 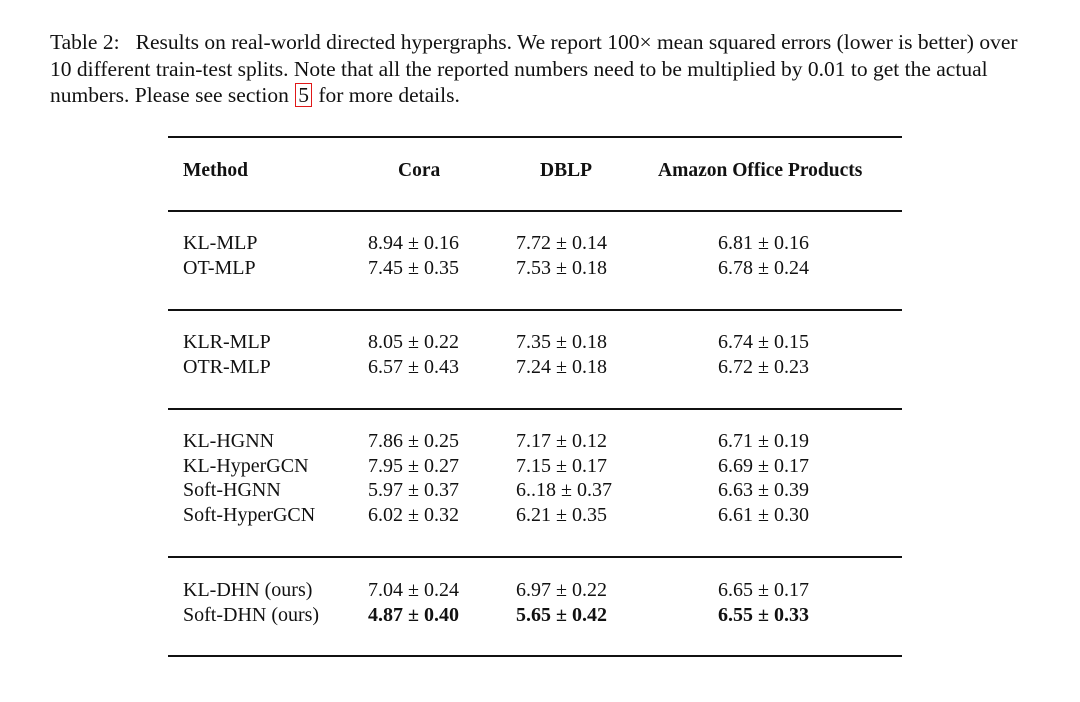 I want to click on amazon-cell: 6.65 ± 0.17, so click(x=763, y=590).